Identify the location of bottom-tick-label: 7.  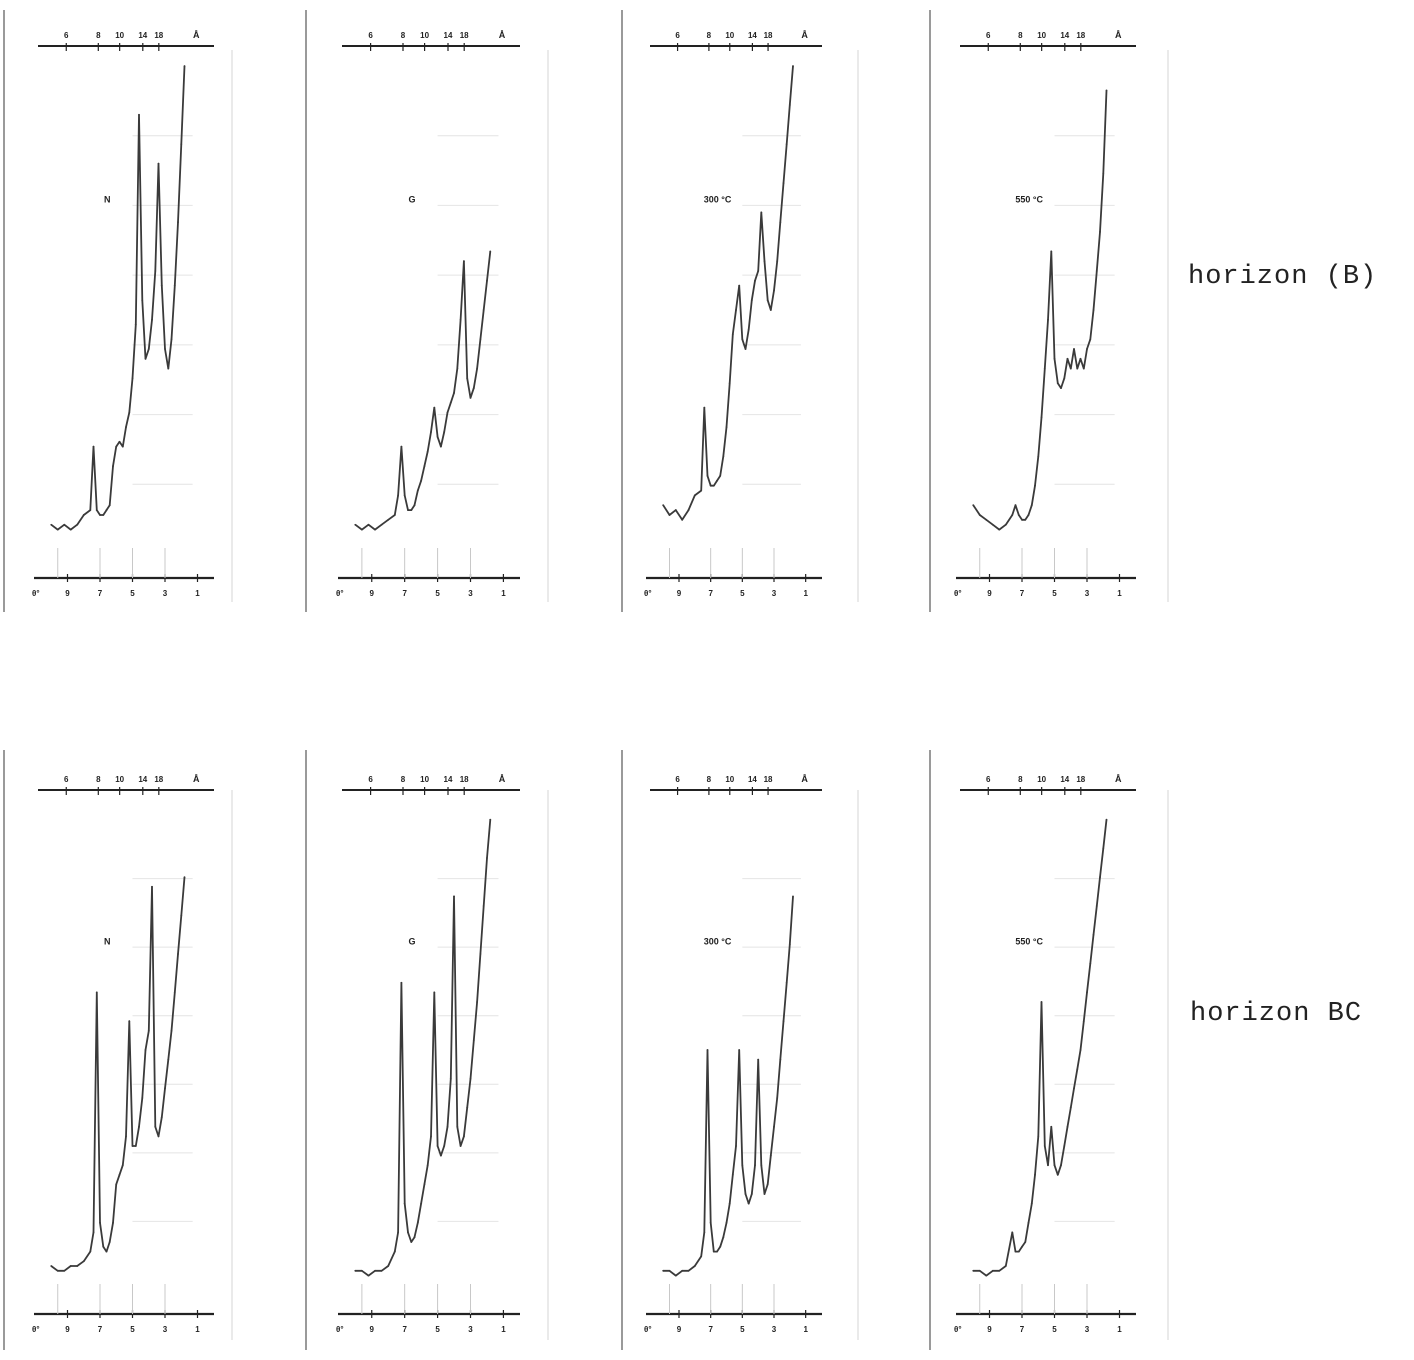
(1022, 593).